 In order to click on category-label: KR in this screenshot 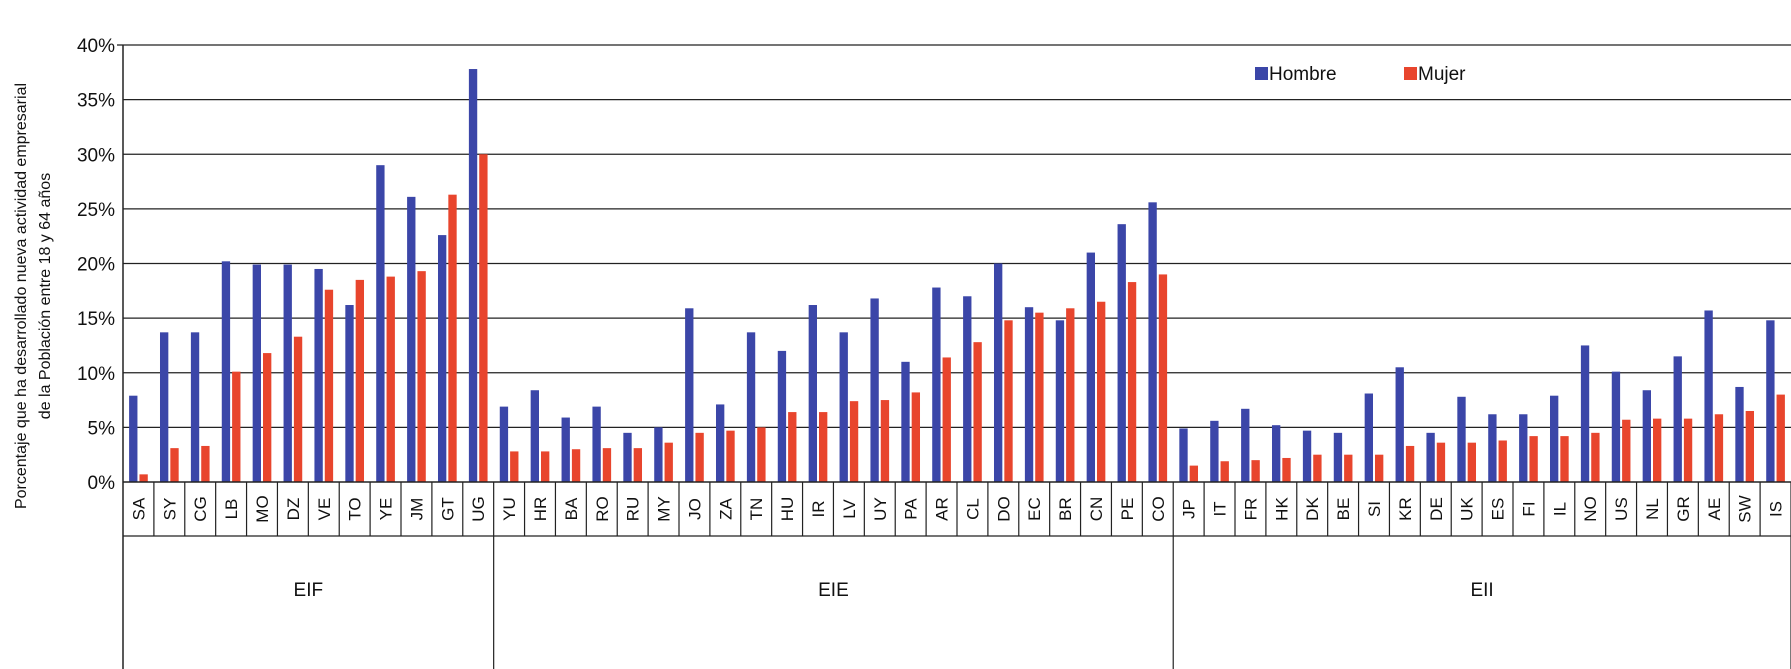, I will do `click(1405, 509)`.